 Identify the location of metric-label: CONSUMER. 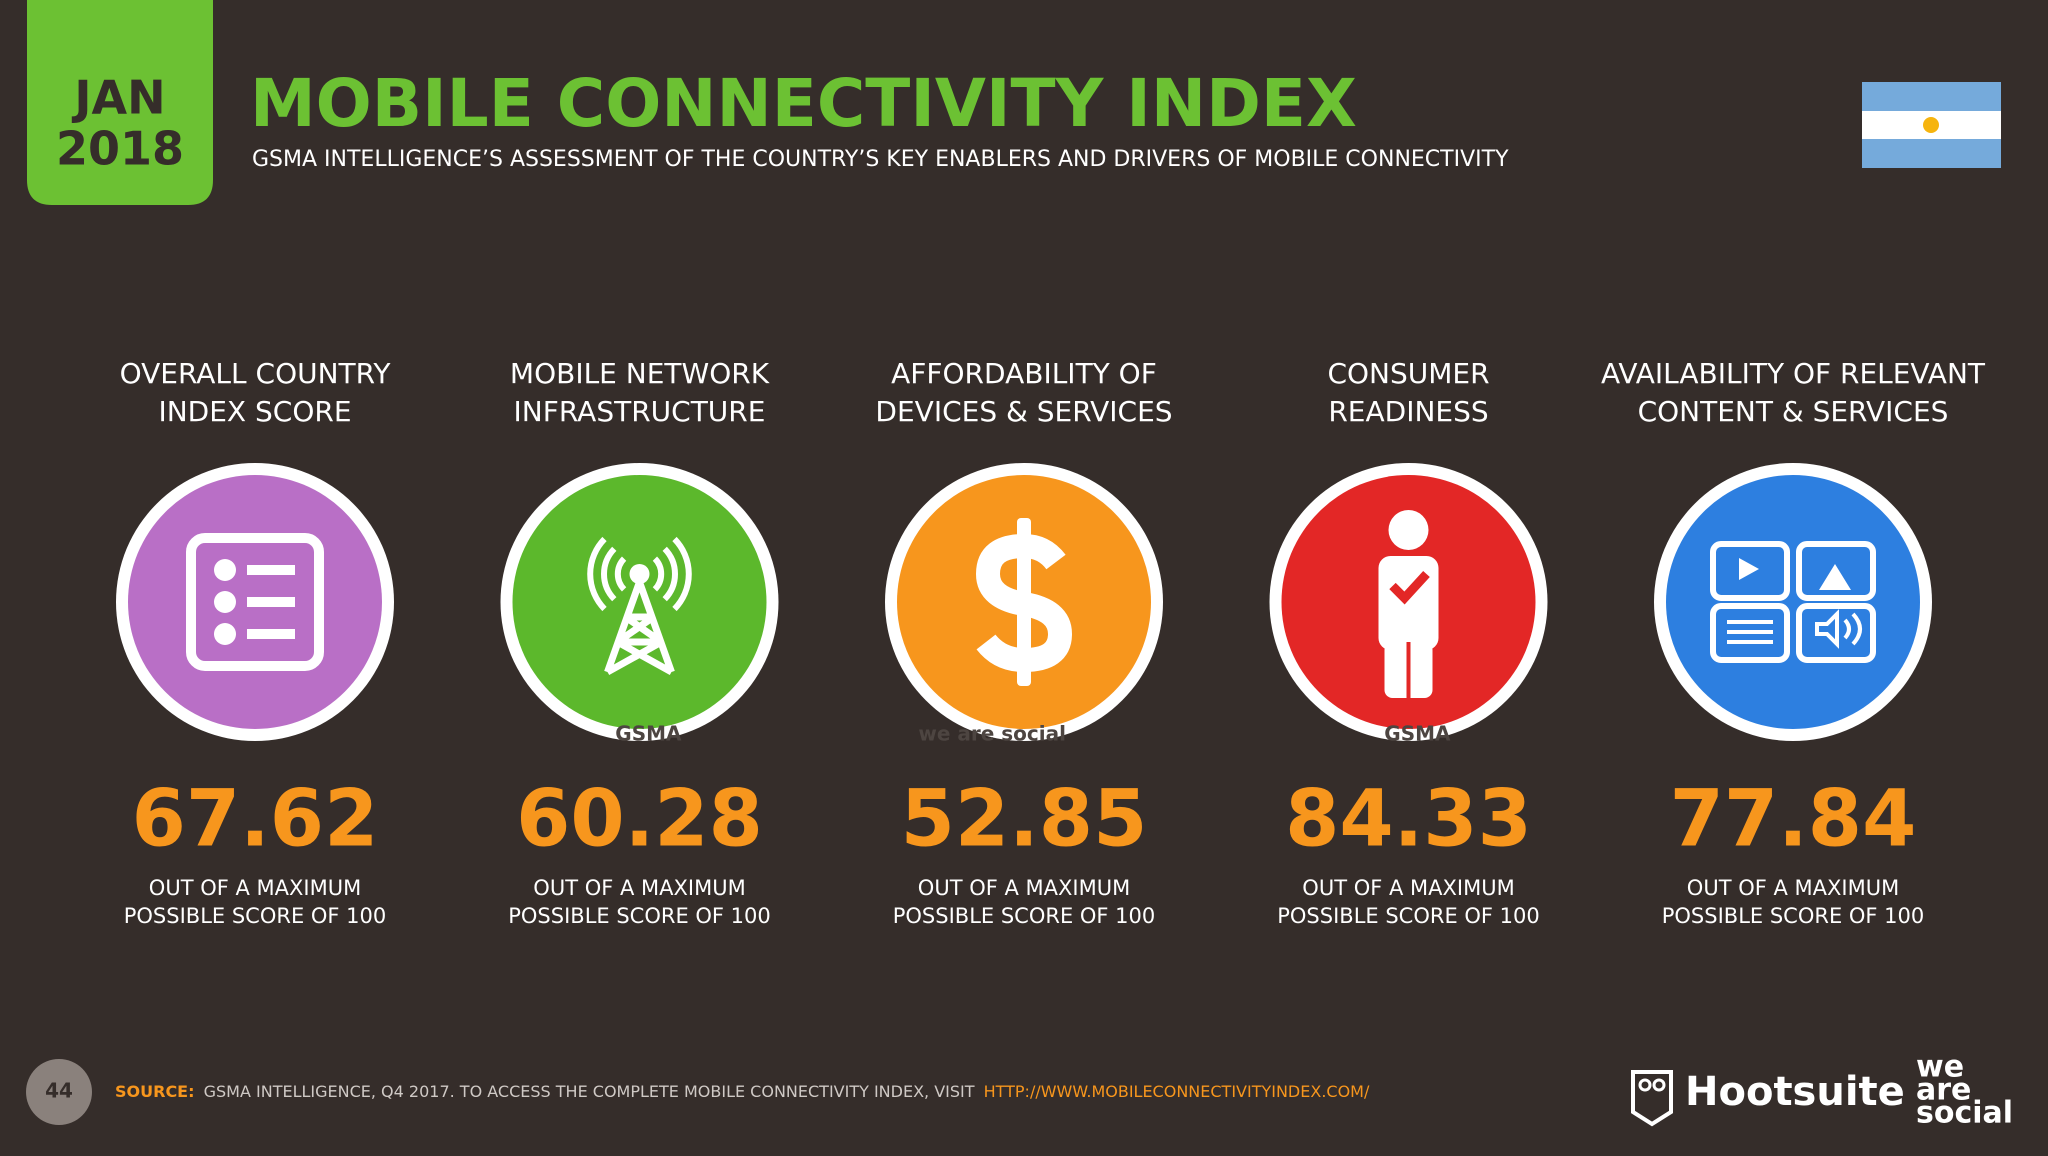
(1408, 373).